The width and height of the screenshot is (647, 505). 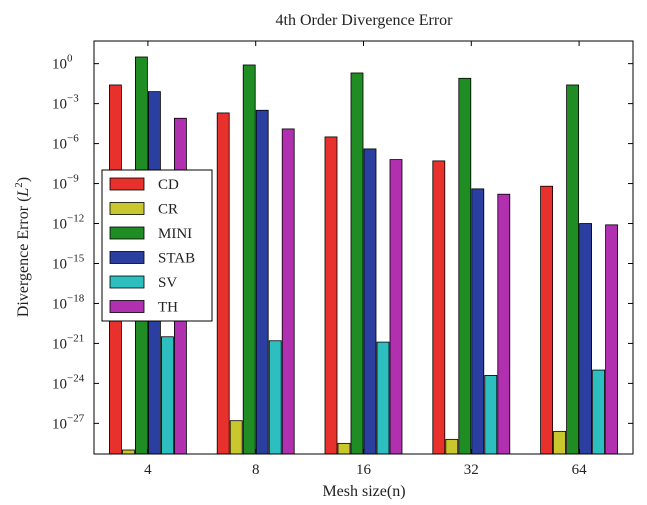 I want to click on x-tick-label: 32, so click(x=471, y=470).